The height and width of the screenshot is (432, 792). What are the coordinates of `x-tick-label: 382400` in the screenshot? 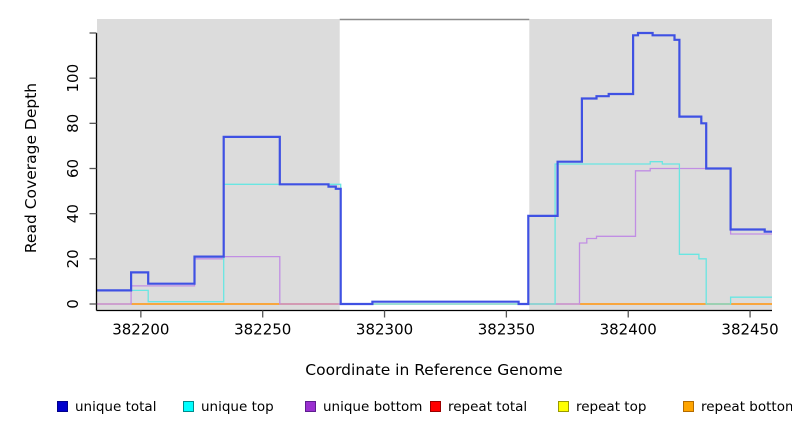 It's located at (628, 330).